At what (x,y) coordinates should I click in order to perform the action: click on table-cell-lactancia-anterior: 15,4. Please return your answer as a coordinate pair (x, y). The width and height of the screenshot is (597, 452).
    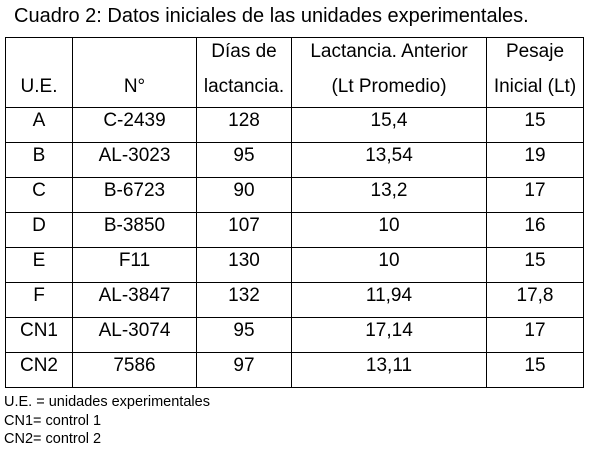
    Looking at the image, I should click on (389, 125).